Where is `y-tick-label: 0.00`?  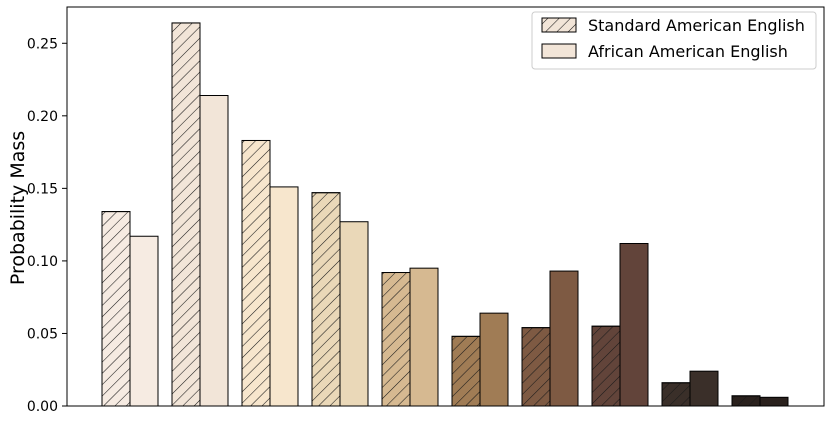 y-tick-label: 0.00 is located at coordinates (42, 407).